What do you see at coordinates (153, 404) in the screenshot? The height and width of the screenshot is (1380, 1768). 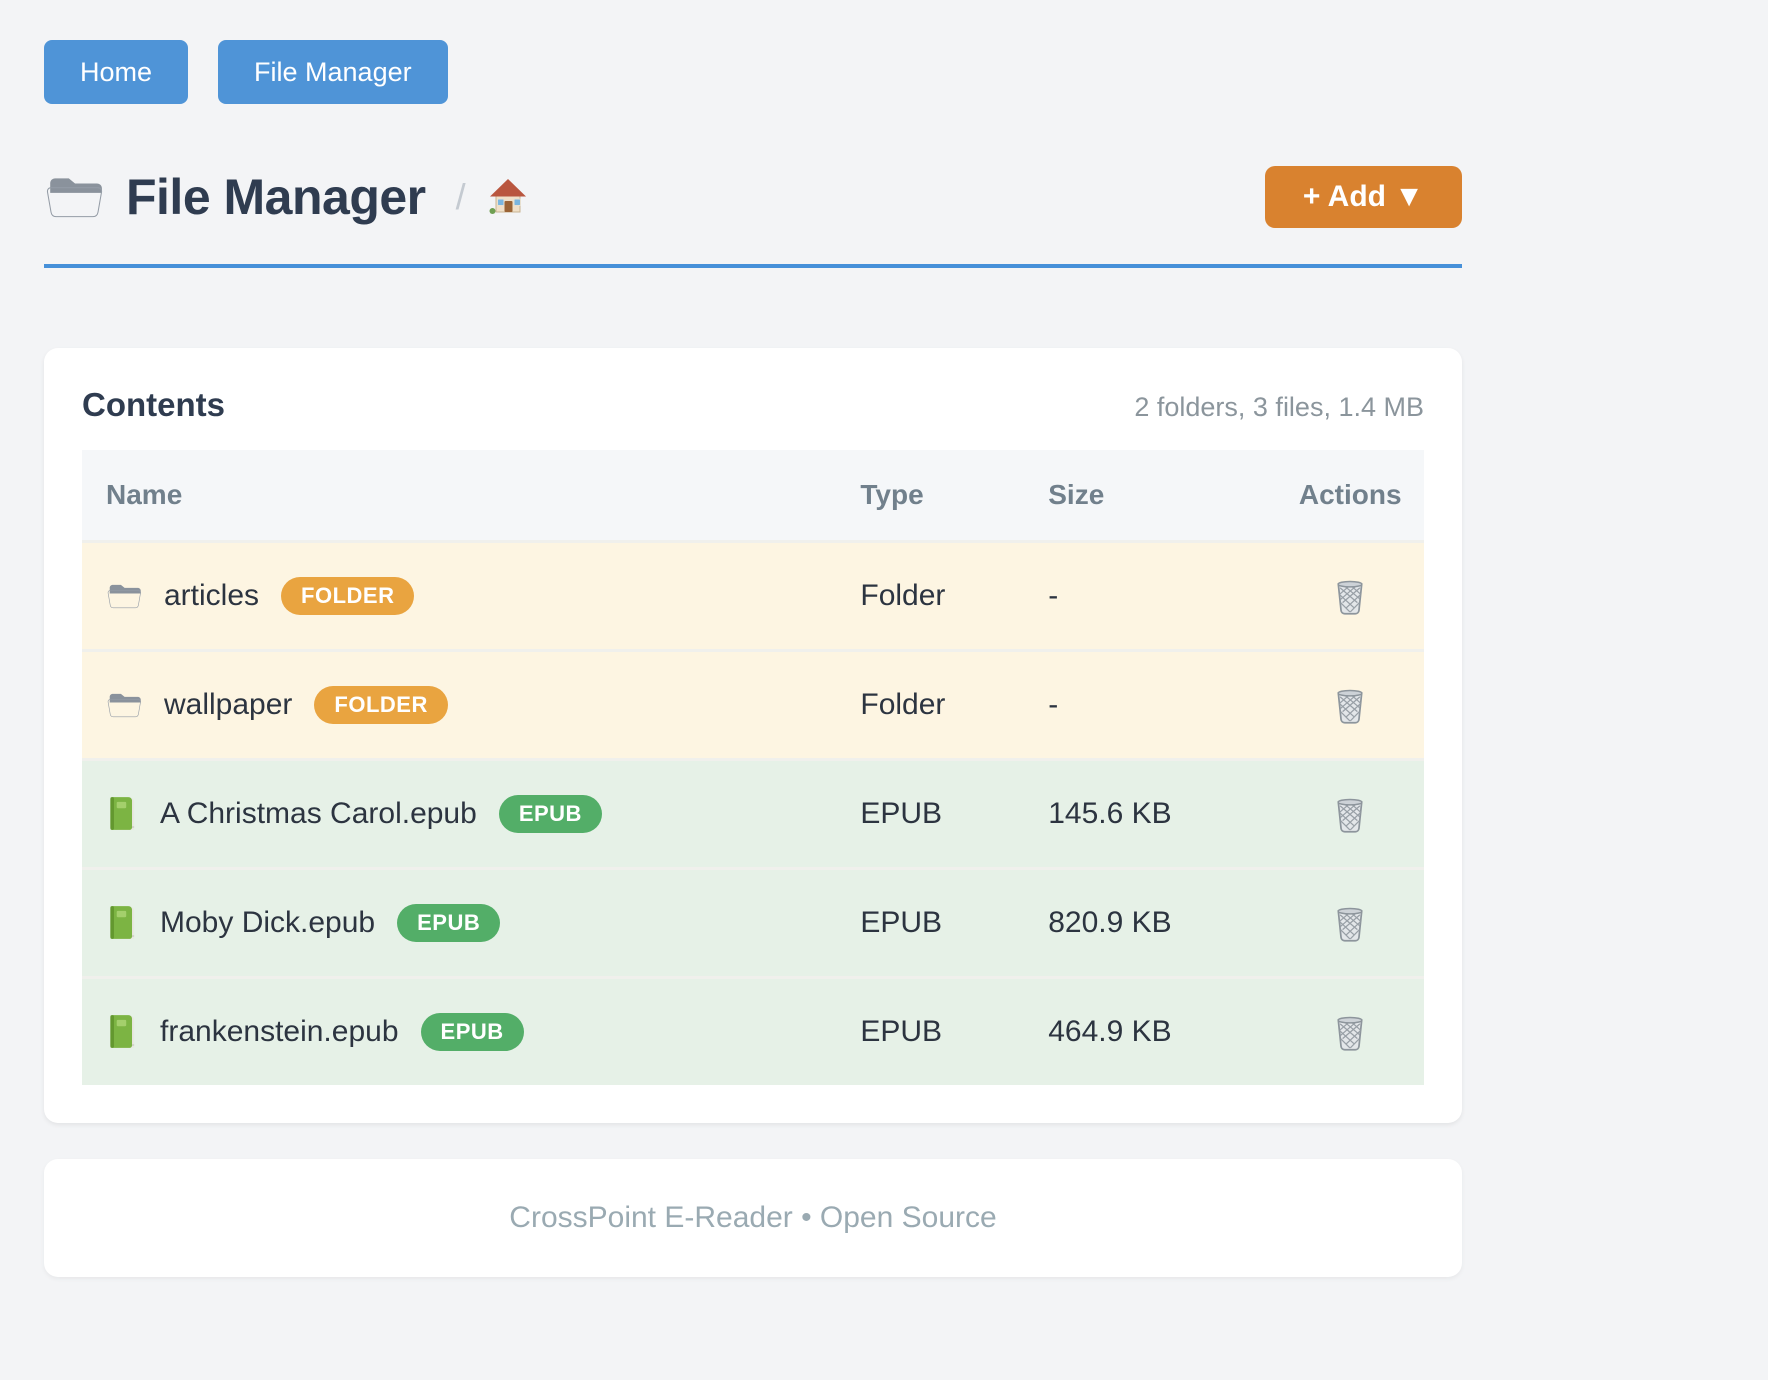 I see `contents-title: Contents` at bounding box center [153, 404].